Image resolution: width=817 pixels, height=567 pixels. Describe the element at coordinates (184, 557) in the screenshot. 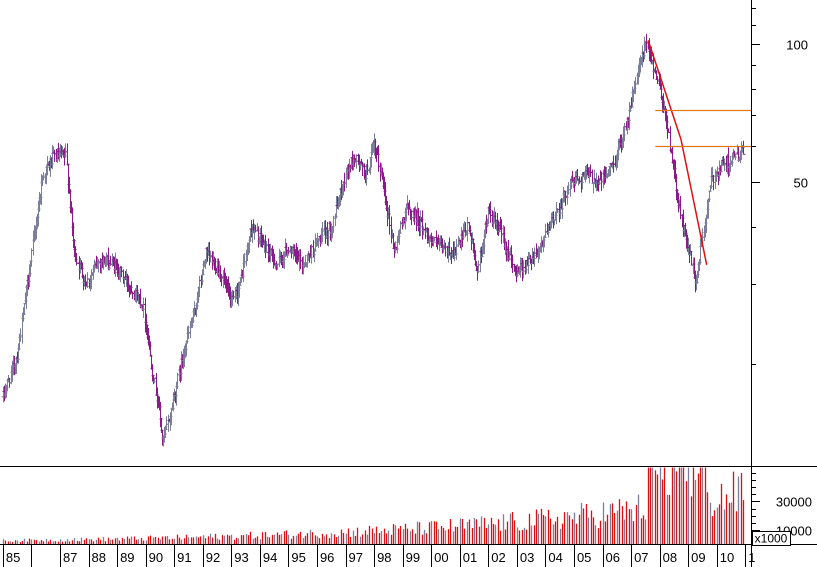

I see `x-tick-label: 91` at that location.